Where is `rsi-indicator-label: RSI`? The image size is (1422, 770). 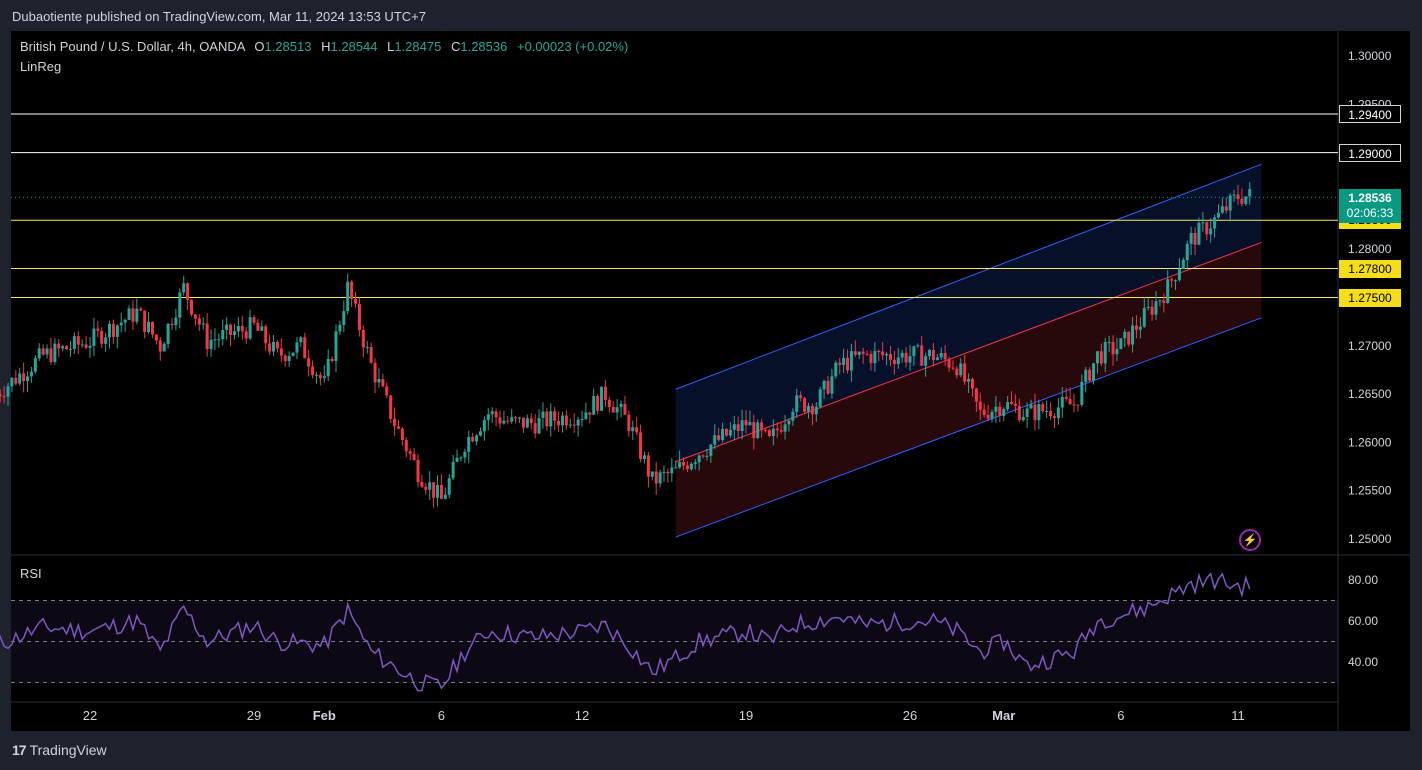 rsi-indicator-label: RSI is located at coordinates (31, 573).